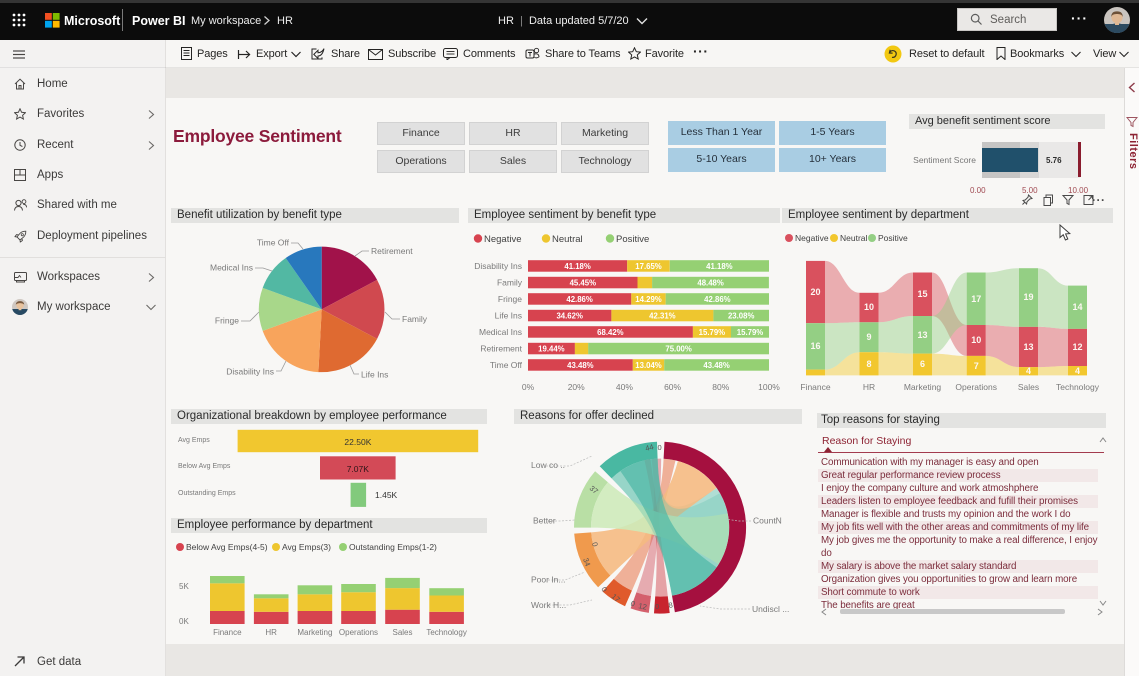 Image resolution: width=1139 pixels, height=676 pixels. I want to click on svg-text: Better, so click(544, 521).